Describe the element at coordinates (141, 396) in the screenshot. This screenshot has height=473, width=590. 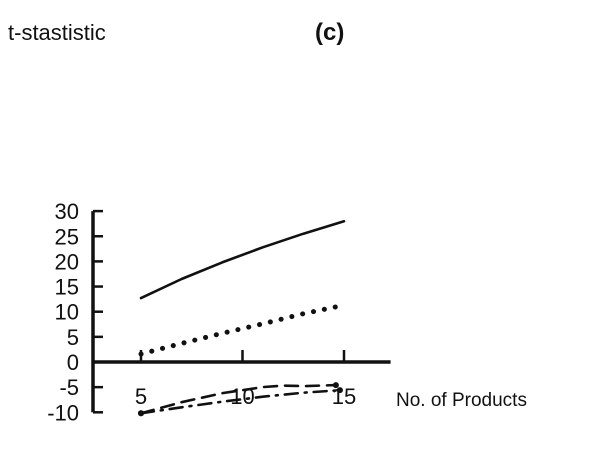
I see `x-tick-label: 5` at that location.